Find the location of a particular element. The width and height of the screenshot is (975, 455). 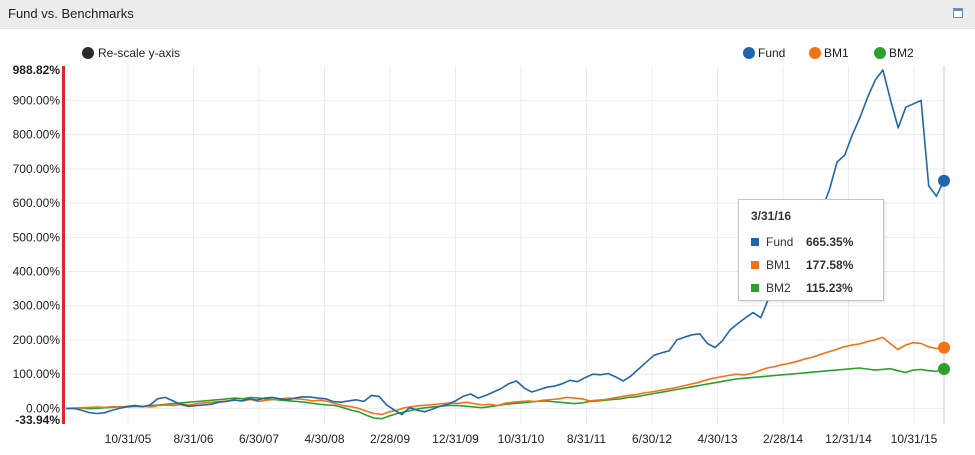

tooltip-date: 3/31/16 is located at coordinates (771, 216).